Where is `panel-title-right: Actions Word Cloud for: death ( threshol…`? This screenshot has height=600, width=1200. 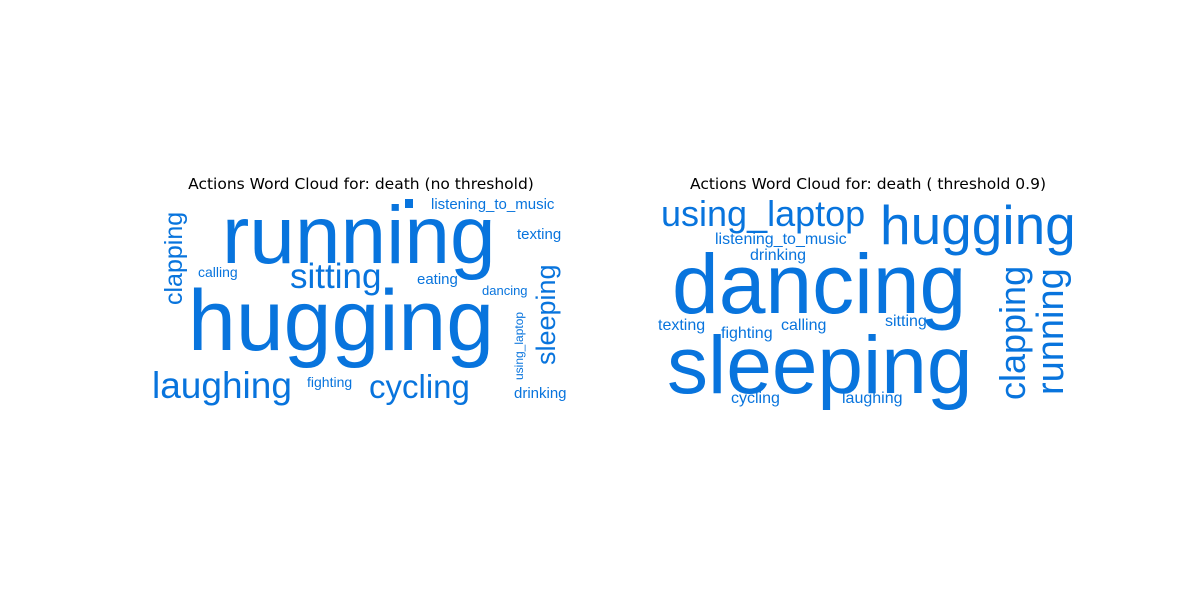
panel-title-right: Actions Word Cloud for: death ( threshol… is located at coordinates (868, 184).